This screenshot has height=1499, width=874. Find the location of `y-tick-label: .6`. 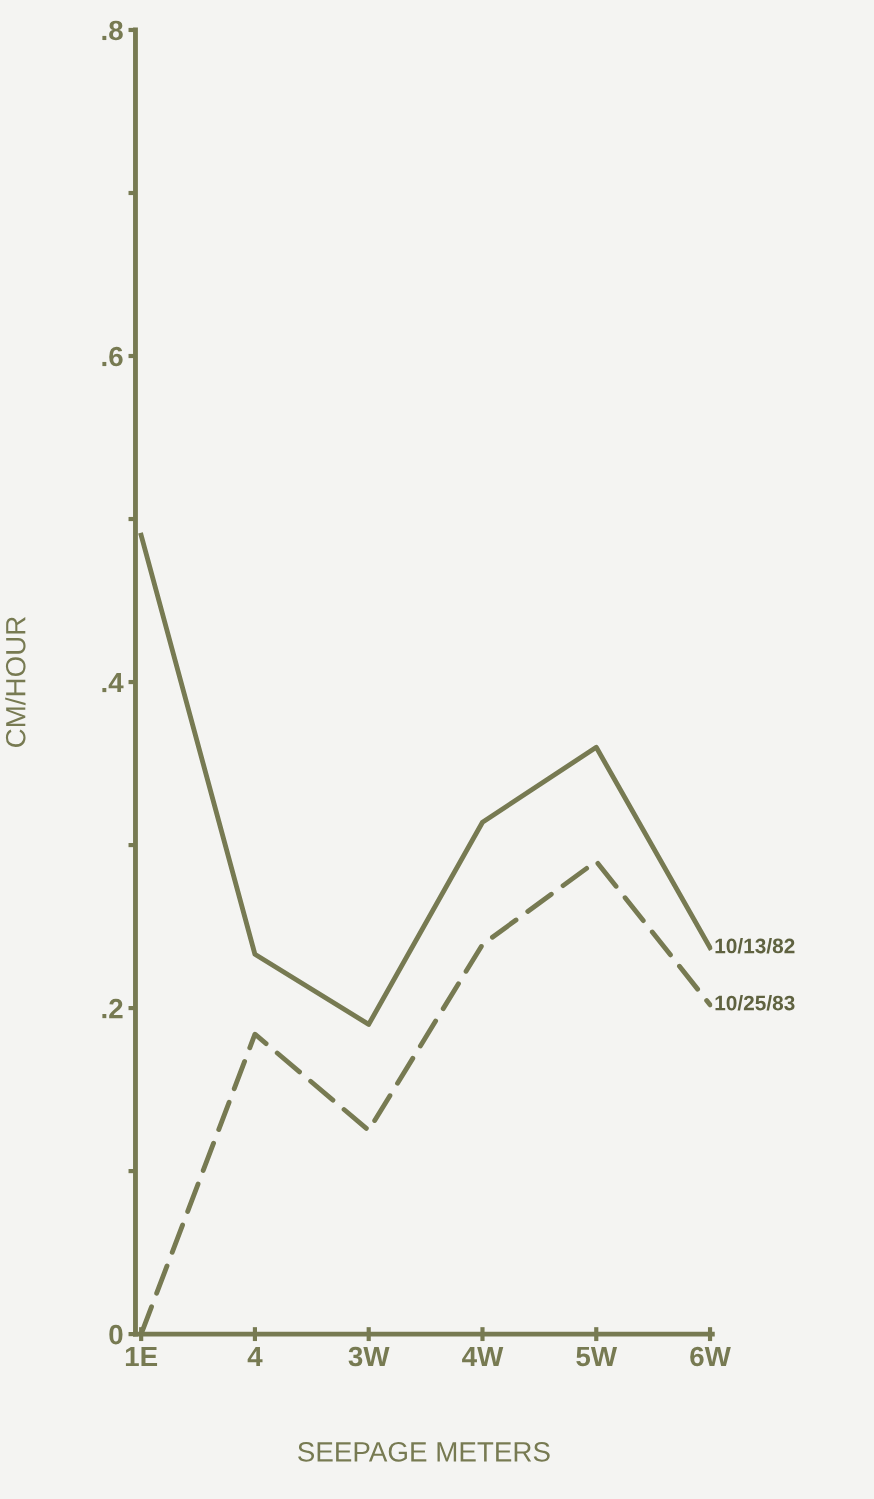

y-tick-label: .6 is located at coordinates (112, 356).